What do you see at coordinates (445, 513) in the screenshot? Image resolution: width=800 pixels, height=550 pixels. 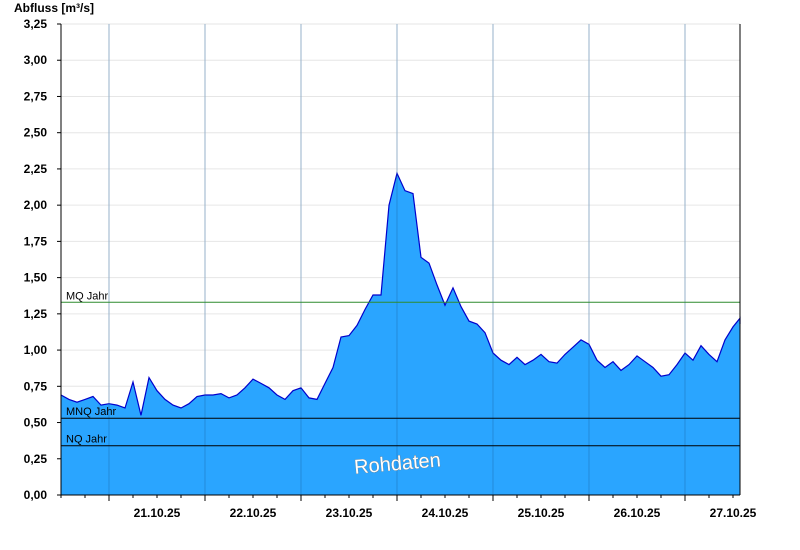 I see `x-tick-label: 24.10.25` at bounding box center [445, 513].